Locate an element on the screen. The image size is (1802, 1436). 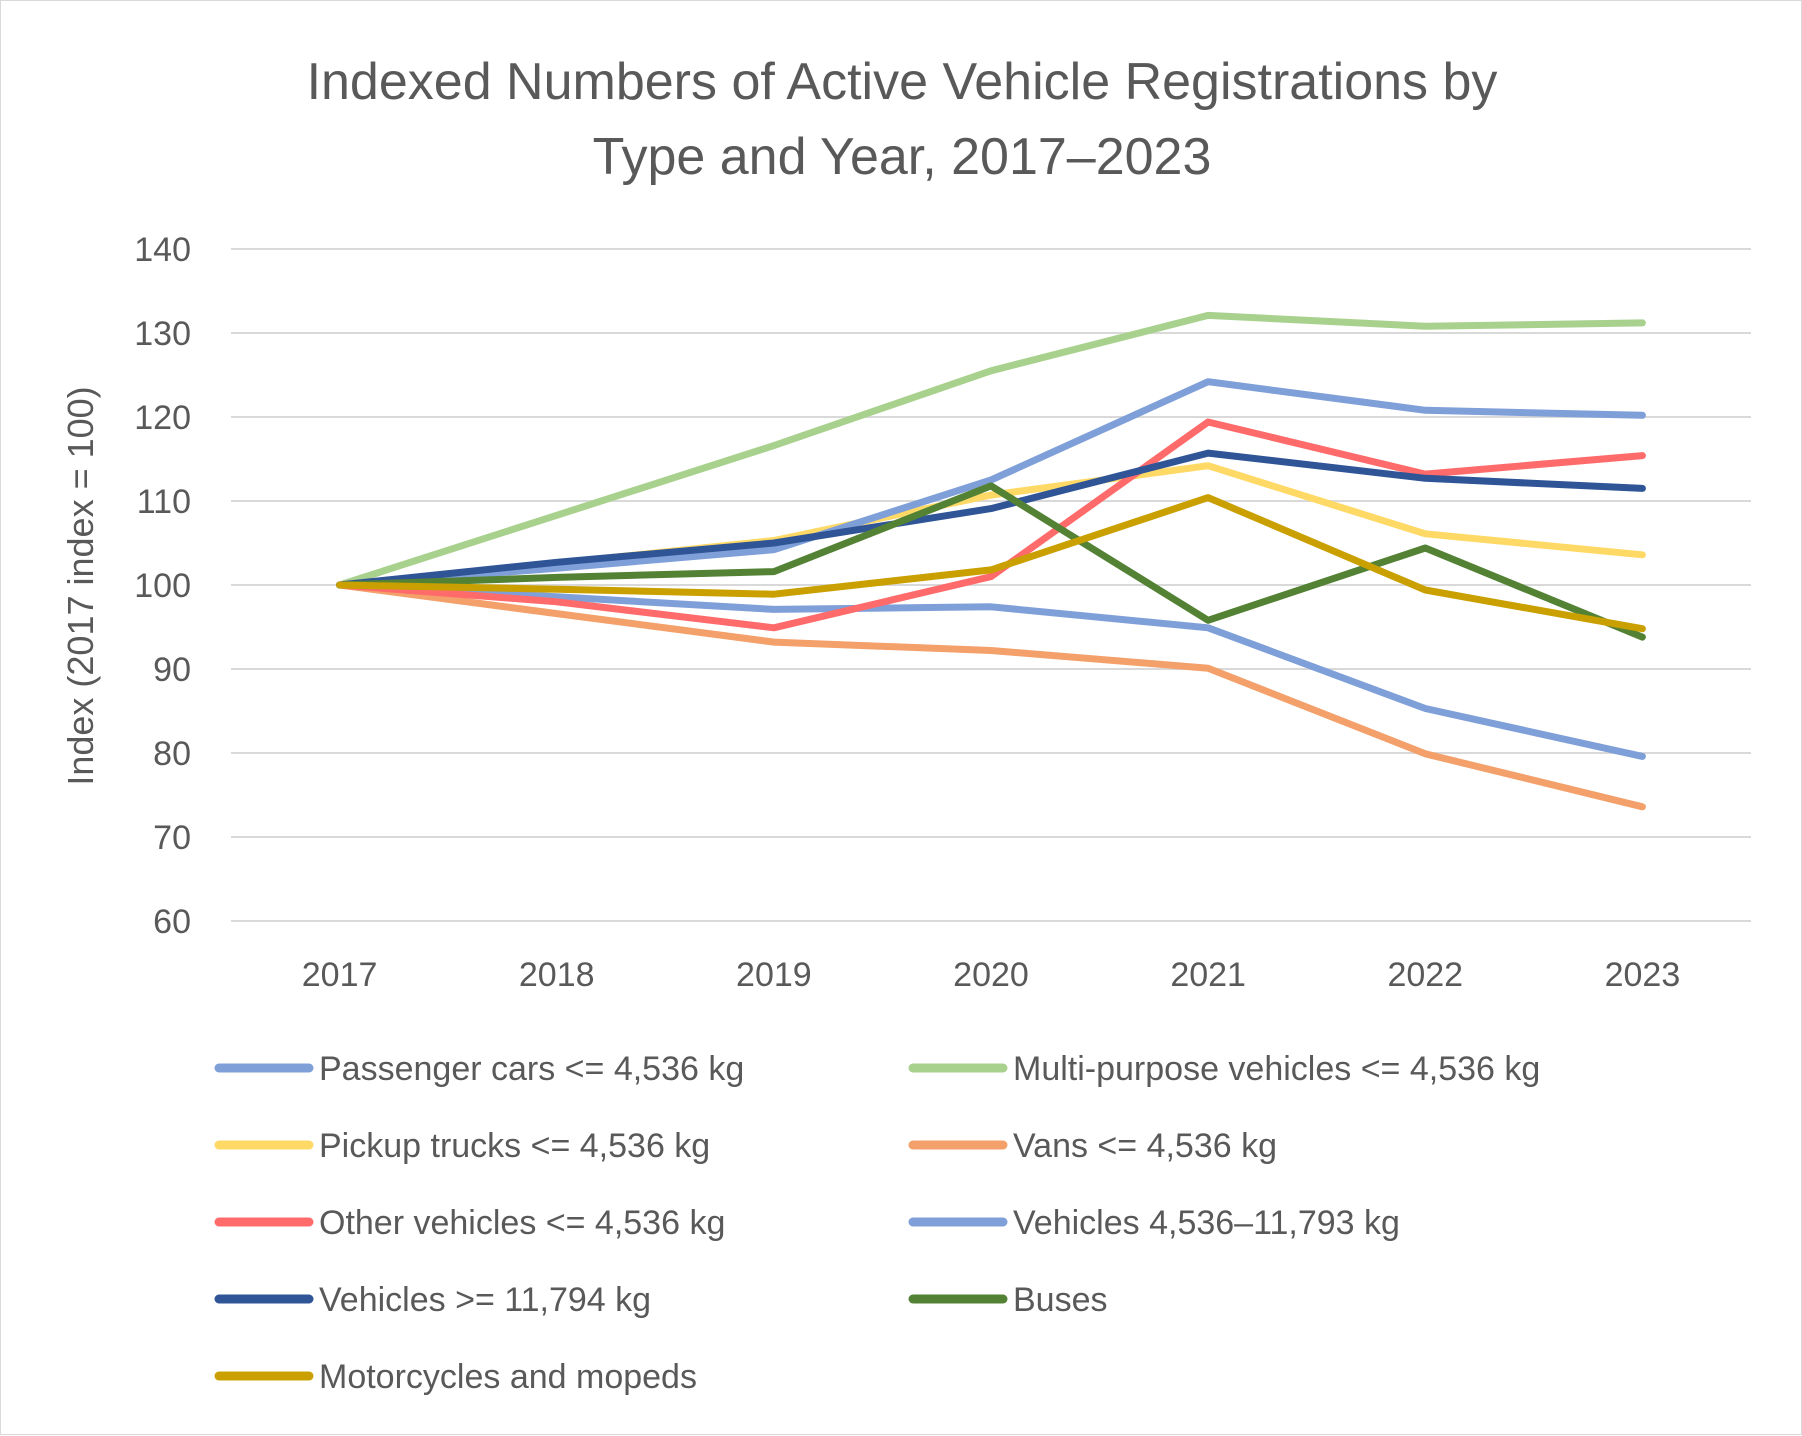
y-tick-label: 70 is located at coordinates (172, 838).